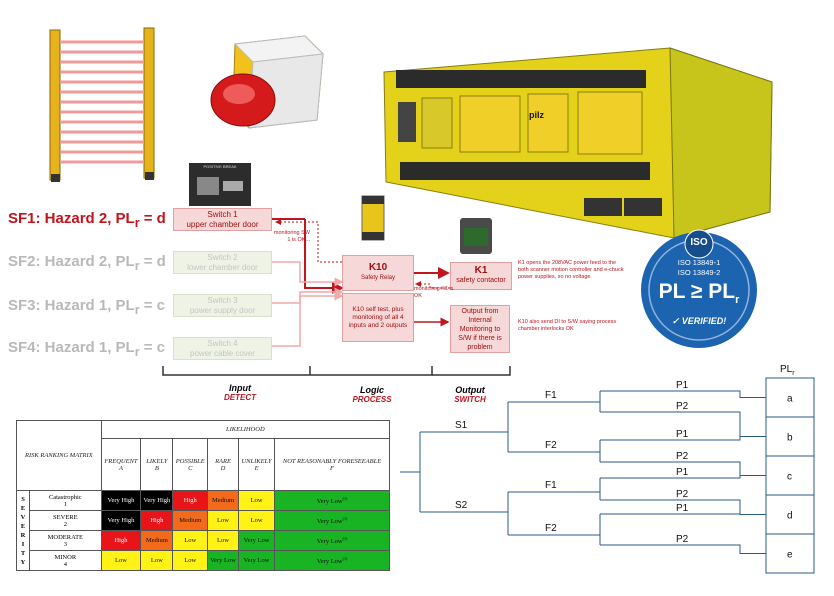 The height and width of the screenshot is (596, 834). I want to click on col-a-name: FREQUENT, so click(121, 461).